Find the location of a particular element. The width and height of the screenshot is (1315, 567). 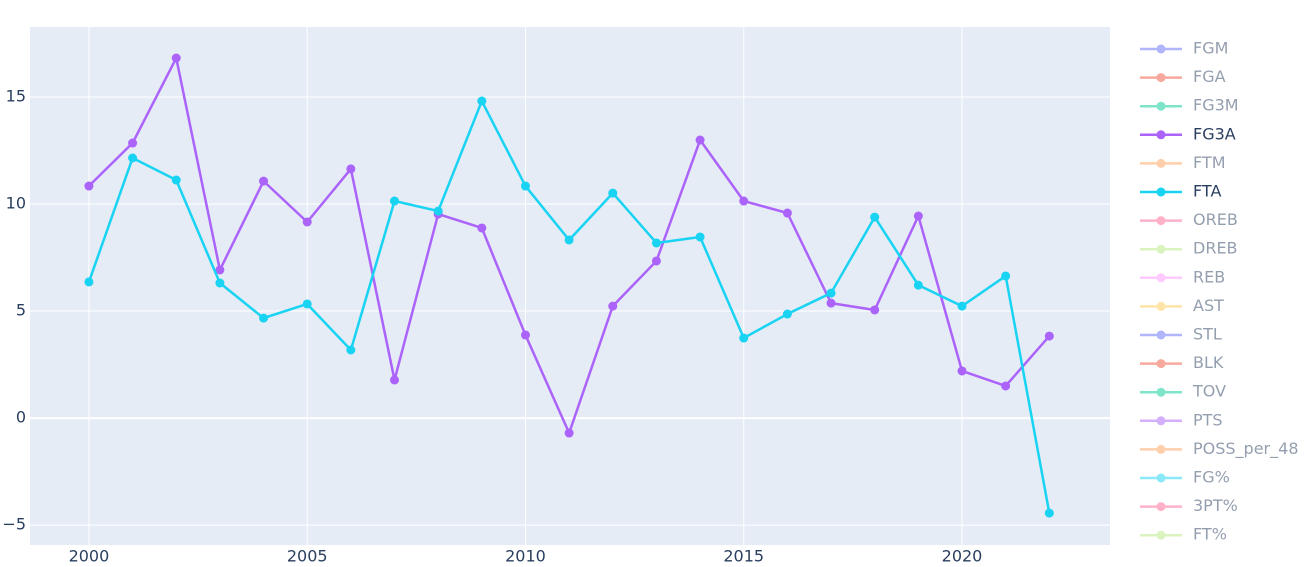

x-tick-label: 2000 is located at coordinates (89, 556).